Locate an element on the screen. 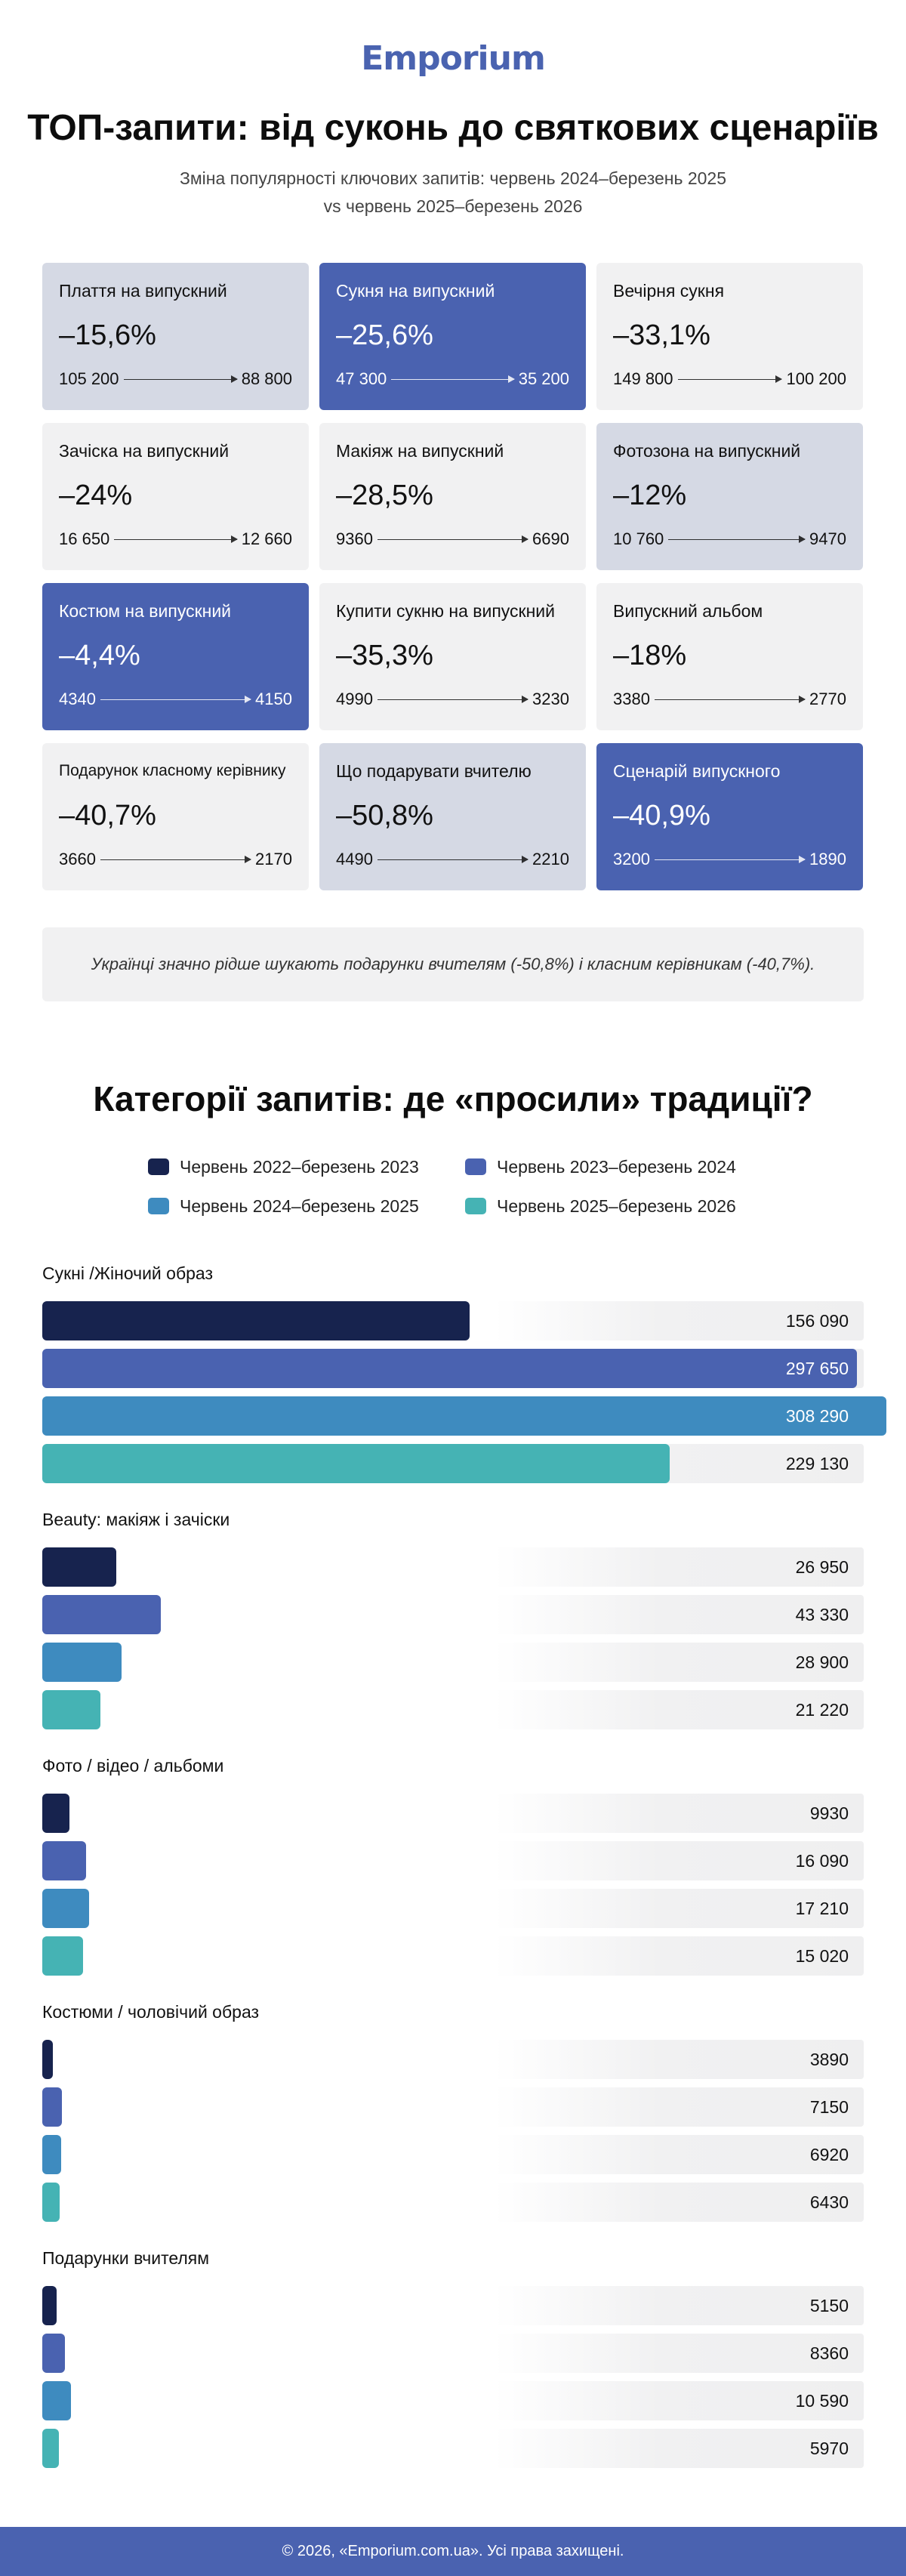 This screenshot has width=906, height=2576. card-percent: –15,6% is located at coordinates (108, 335).